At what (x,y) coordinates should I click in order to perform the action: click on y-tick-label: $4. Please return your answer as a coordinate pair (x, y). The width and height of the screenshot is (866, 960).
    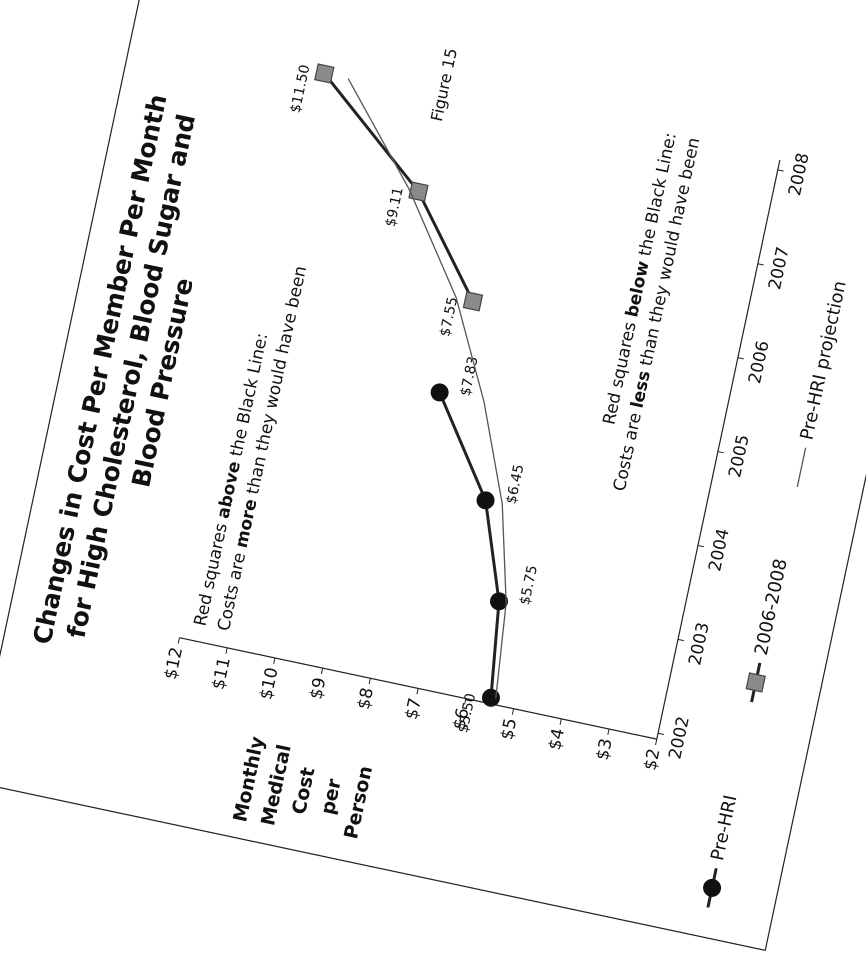
    Looking at the image, I should click on (557, 739).